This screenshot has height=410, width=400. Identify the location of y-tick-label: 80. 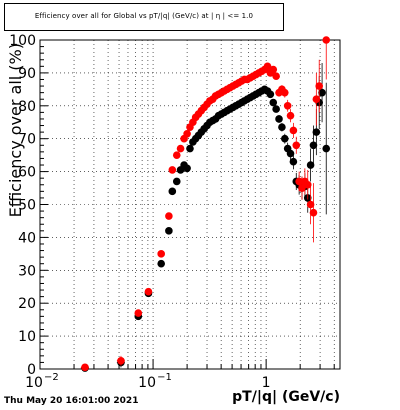
(27, 107).